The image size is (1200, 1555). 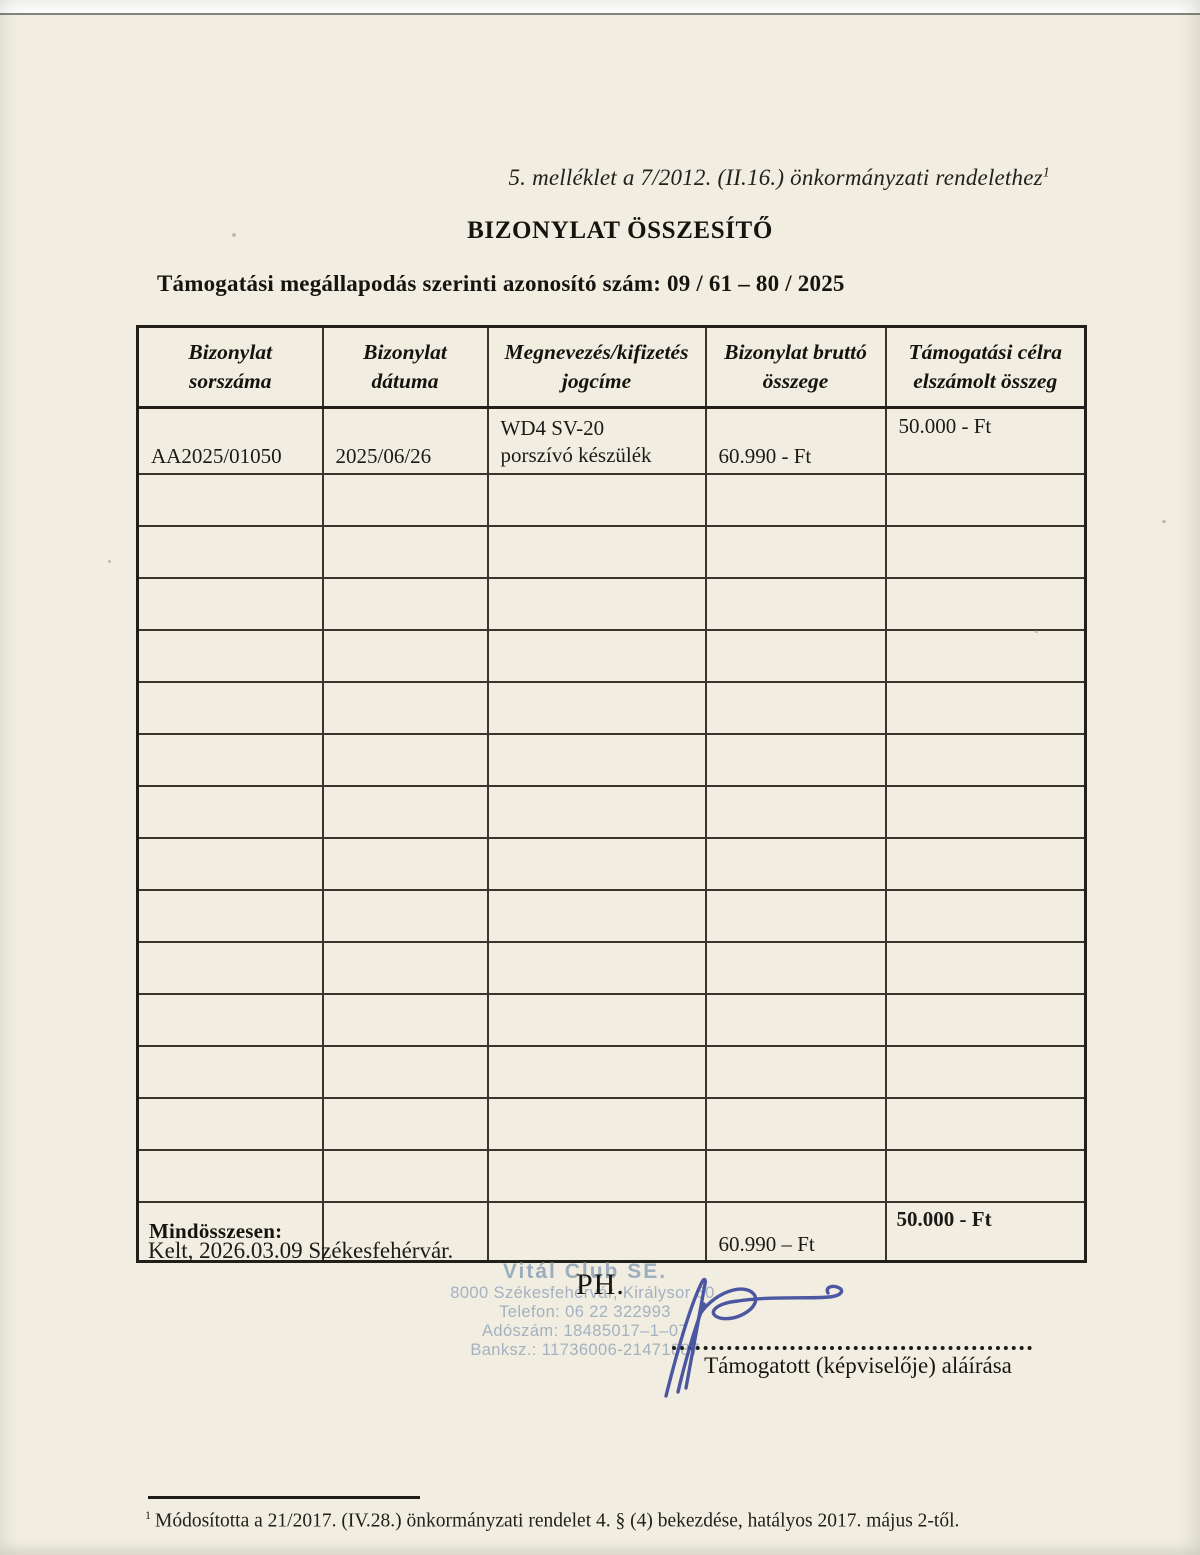 I want to click on total-cell-empty-megnevezes, so click(x=596, y=1232).